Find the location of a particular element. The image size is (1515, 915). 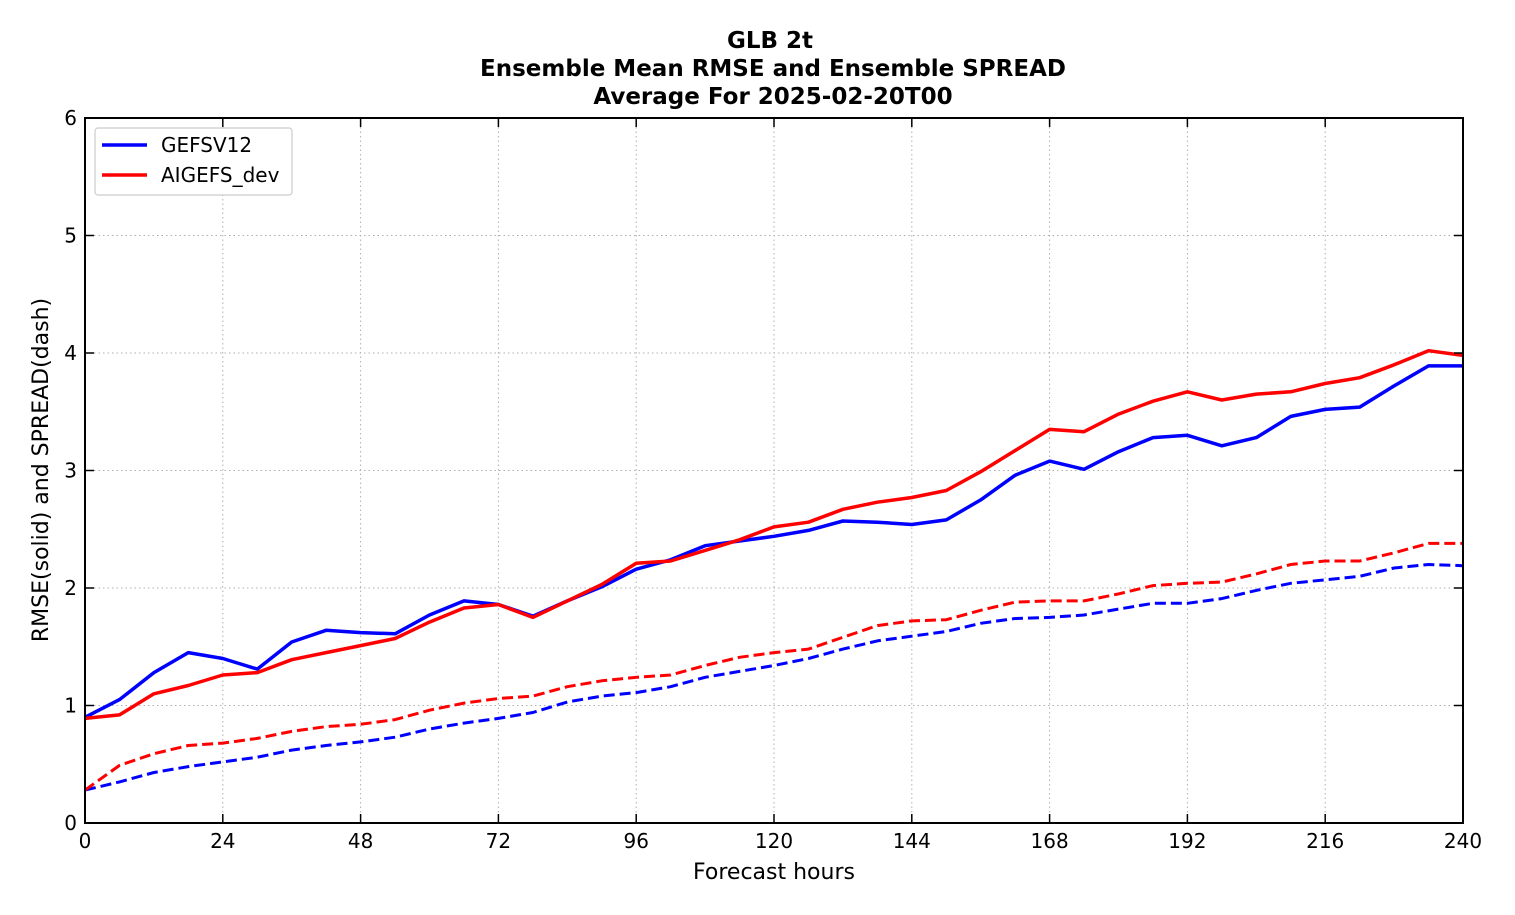

x-tick-label: 96 is located at coordinates (635, 841).